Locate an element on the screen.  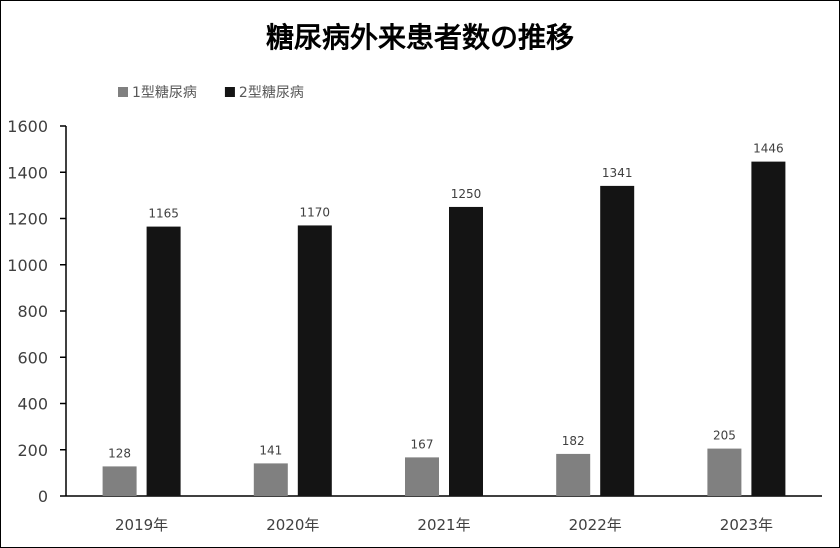
x-tick-label: 2019年 is located at coordinates (141, 525).